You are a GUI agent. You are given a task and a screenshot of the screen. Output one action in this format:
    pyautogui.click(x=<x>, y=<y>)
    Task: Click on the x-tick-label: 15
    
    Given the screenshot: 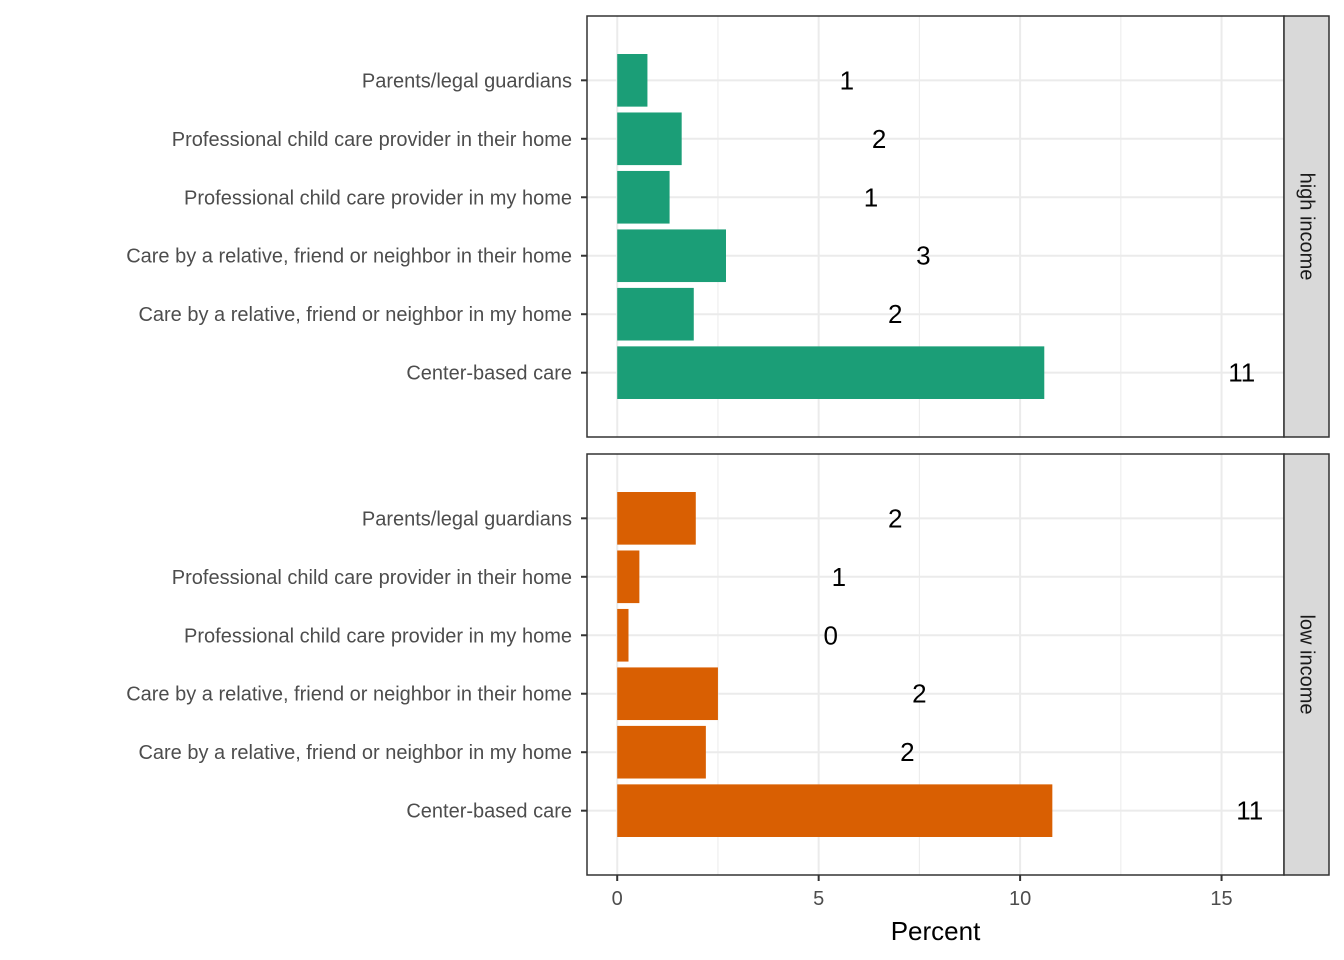 What is the action you would take?
    pyautogui.click(x=1221, y=899)
    